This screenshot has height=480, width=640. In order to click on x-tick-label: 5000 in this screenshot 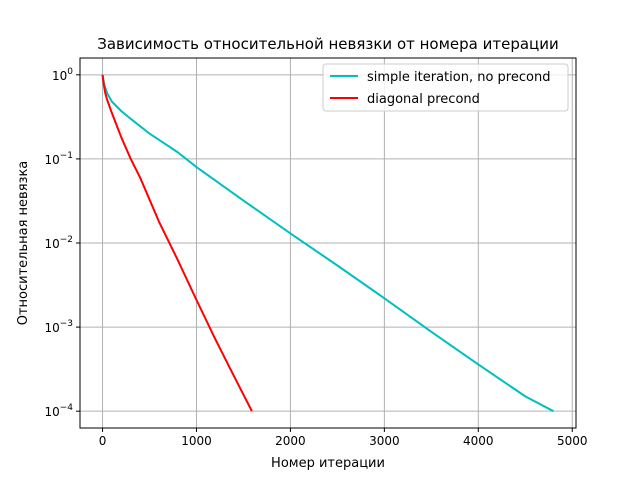, I will do `click(572, 441)`.